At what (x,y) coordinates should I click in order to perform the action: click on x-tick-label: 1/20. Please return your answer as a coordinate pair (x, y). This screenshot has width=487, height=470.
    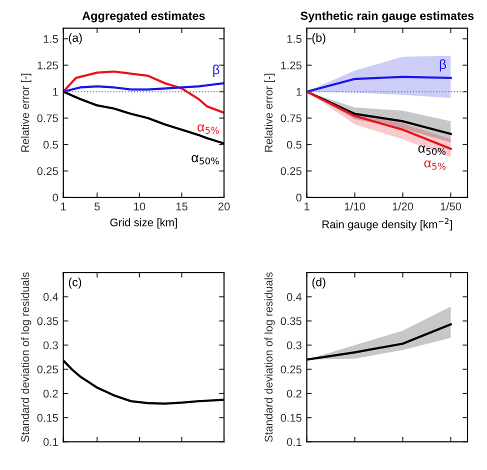
    Looking at the image, I should click on (403, 206).